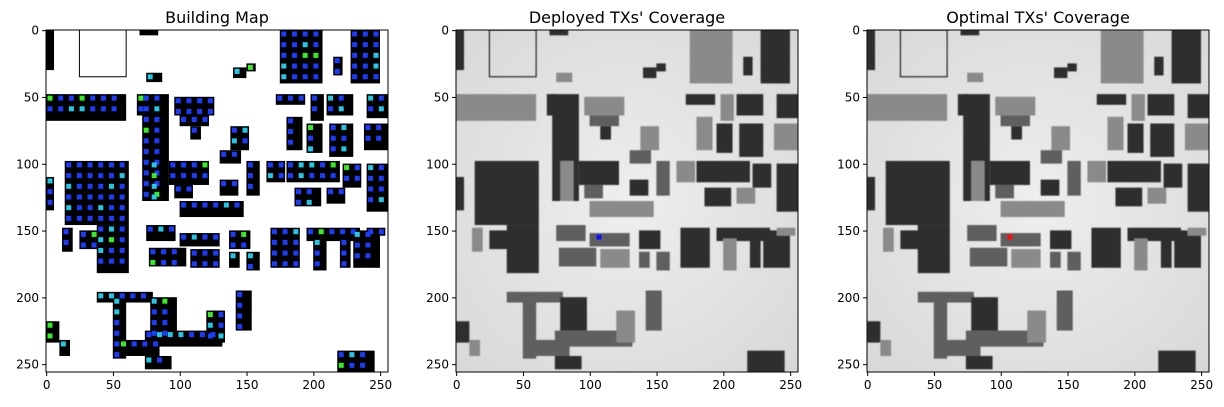 The height and width of the screenshot is (407, 1224). Describe the element at coordinates (180, 385) in the screenshot. I see `x-tick-label: 100` at that location.